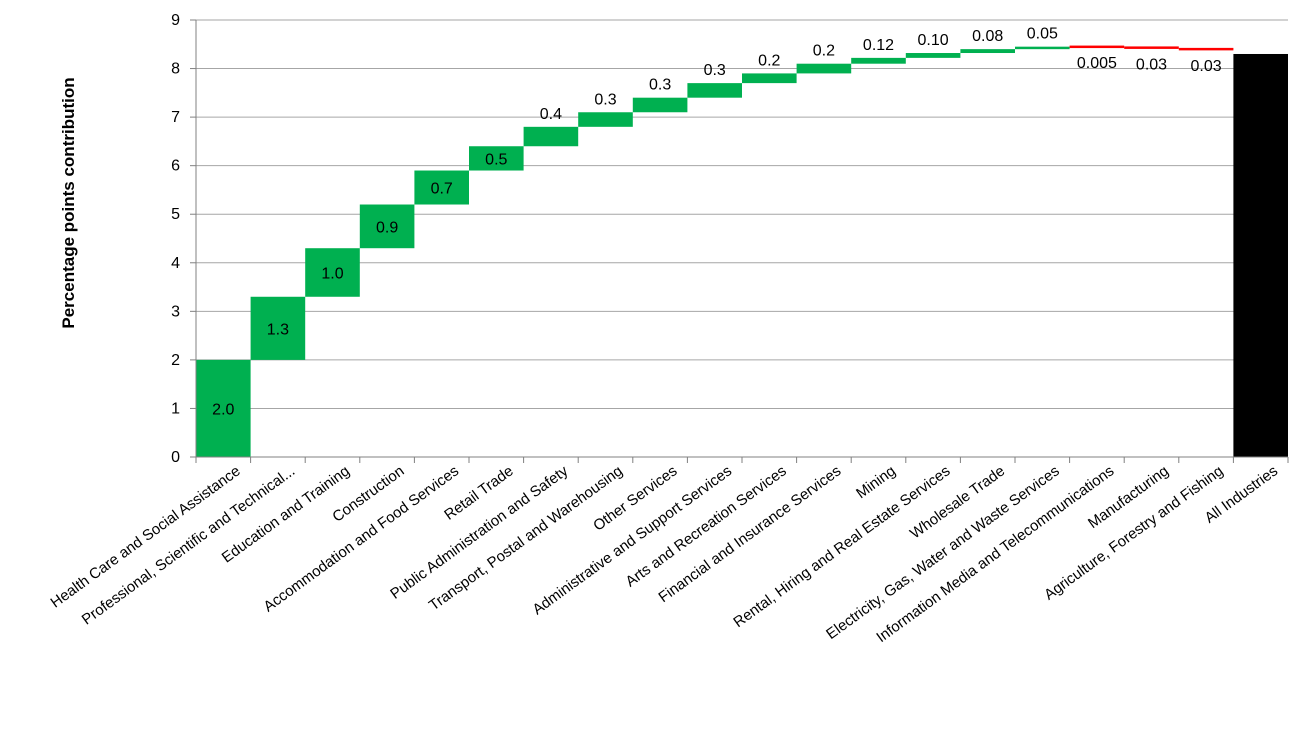 This screenshot has height=740, width=1290. Describe the element at coordinates (933, 40) in the screenshot. I see `data-label: 0.10` at that location.